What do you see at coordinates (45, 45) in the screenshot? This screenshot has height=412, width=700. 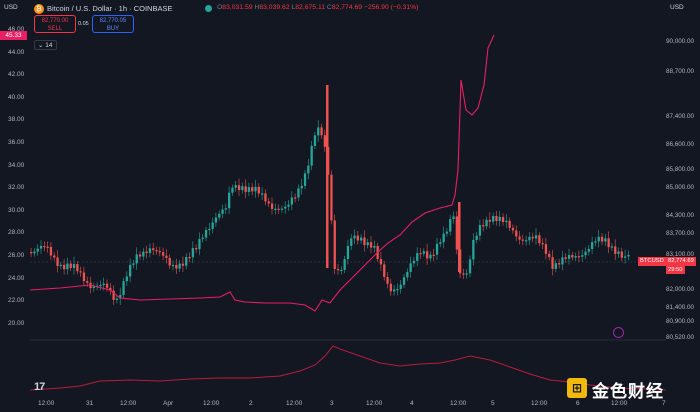 I see `indicator-legend: ⌄ 14` at bounding box center [45, 45].